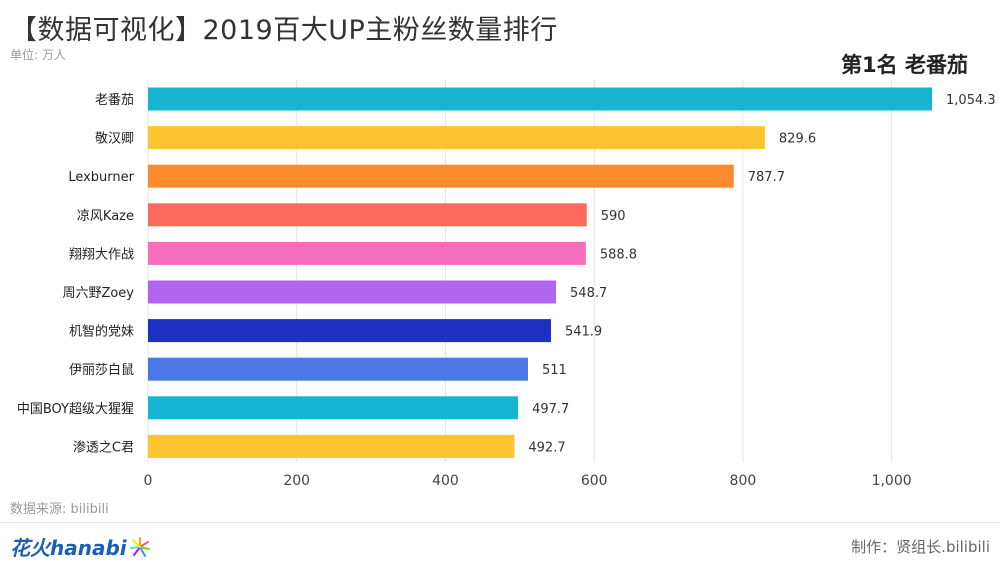 Image resolution: width=1000 pixels, height=568 pixels. What do you see at coordinates (500, 522) in the screenshot?
I see `footer-divider` at bounding box center [500, 522].